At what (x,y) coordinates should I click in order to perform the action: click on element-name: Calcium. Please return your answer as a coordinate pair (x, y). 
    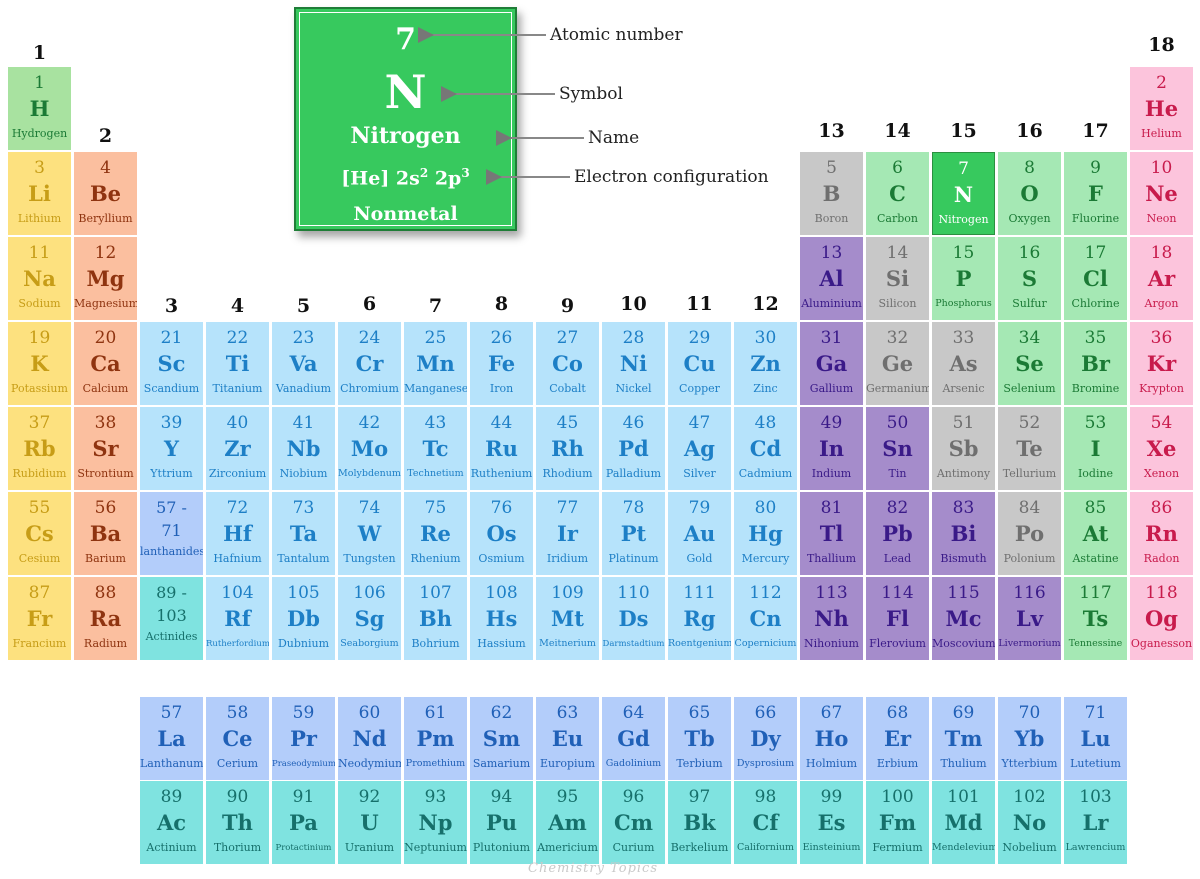
    Looking at the image, I should click on (105, 388).